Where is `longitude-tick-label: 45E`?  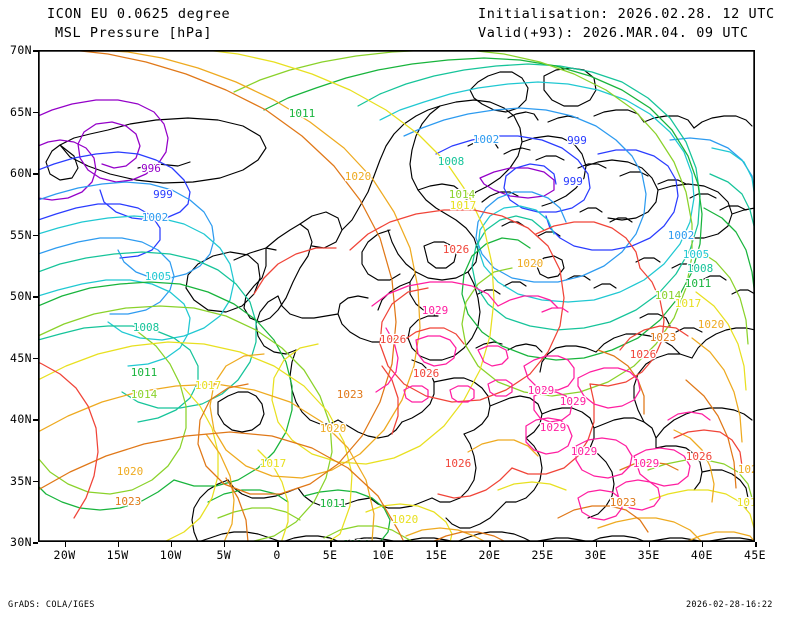
longitude-tick-label: 45E is located at coordinates (755, 555).